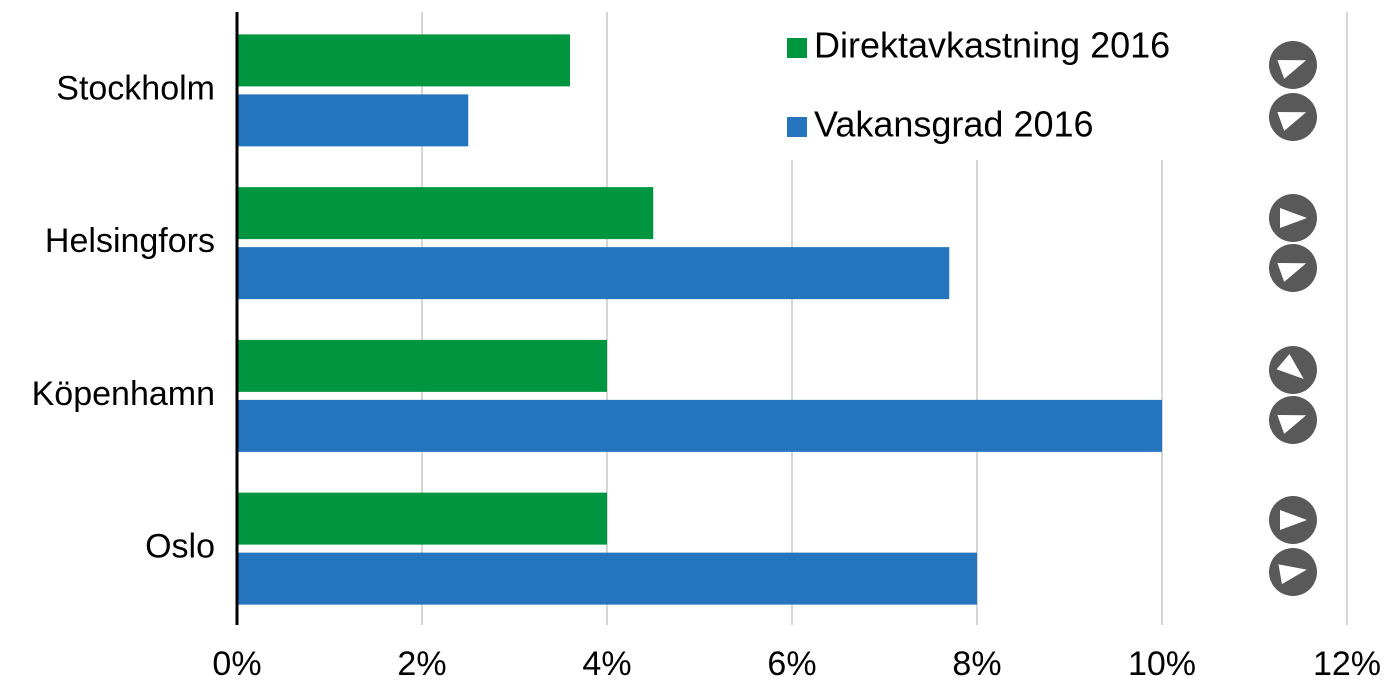  Describe the element at coordinates (1293, 318) in the screenshot. I see `trend-icons` at that location.